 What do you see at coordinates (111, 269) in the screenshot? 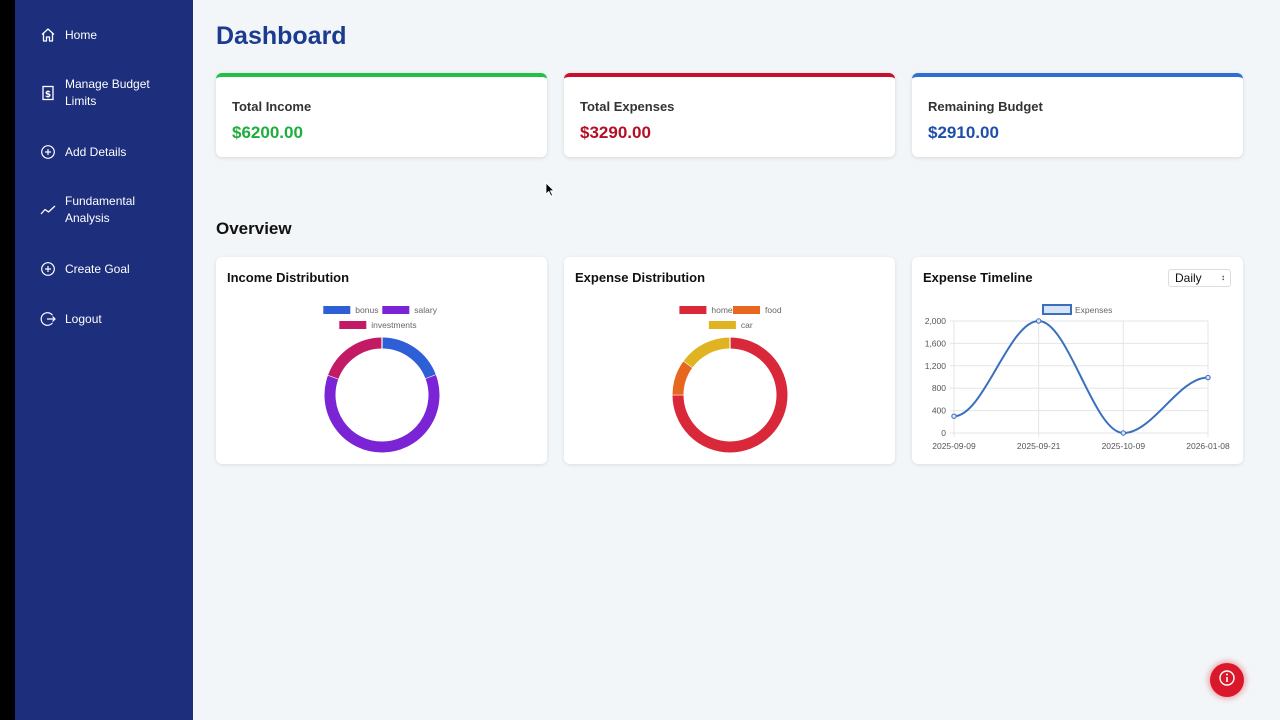
I see `sidebar-item-label: Create Goal` at bounding box center [111, 269].